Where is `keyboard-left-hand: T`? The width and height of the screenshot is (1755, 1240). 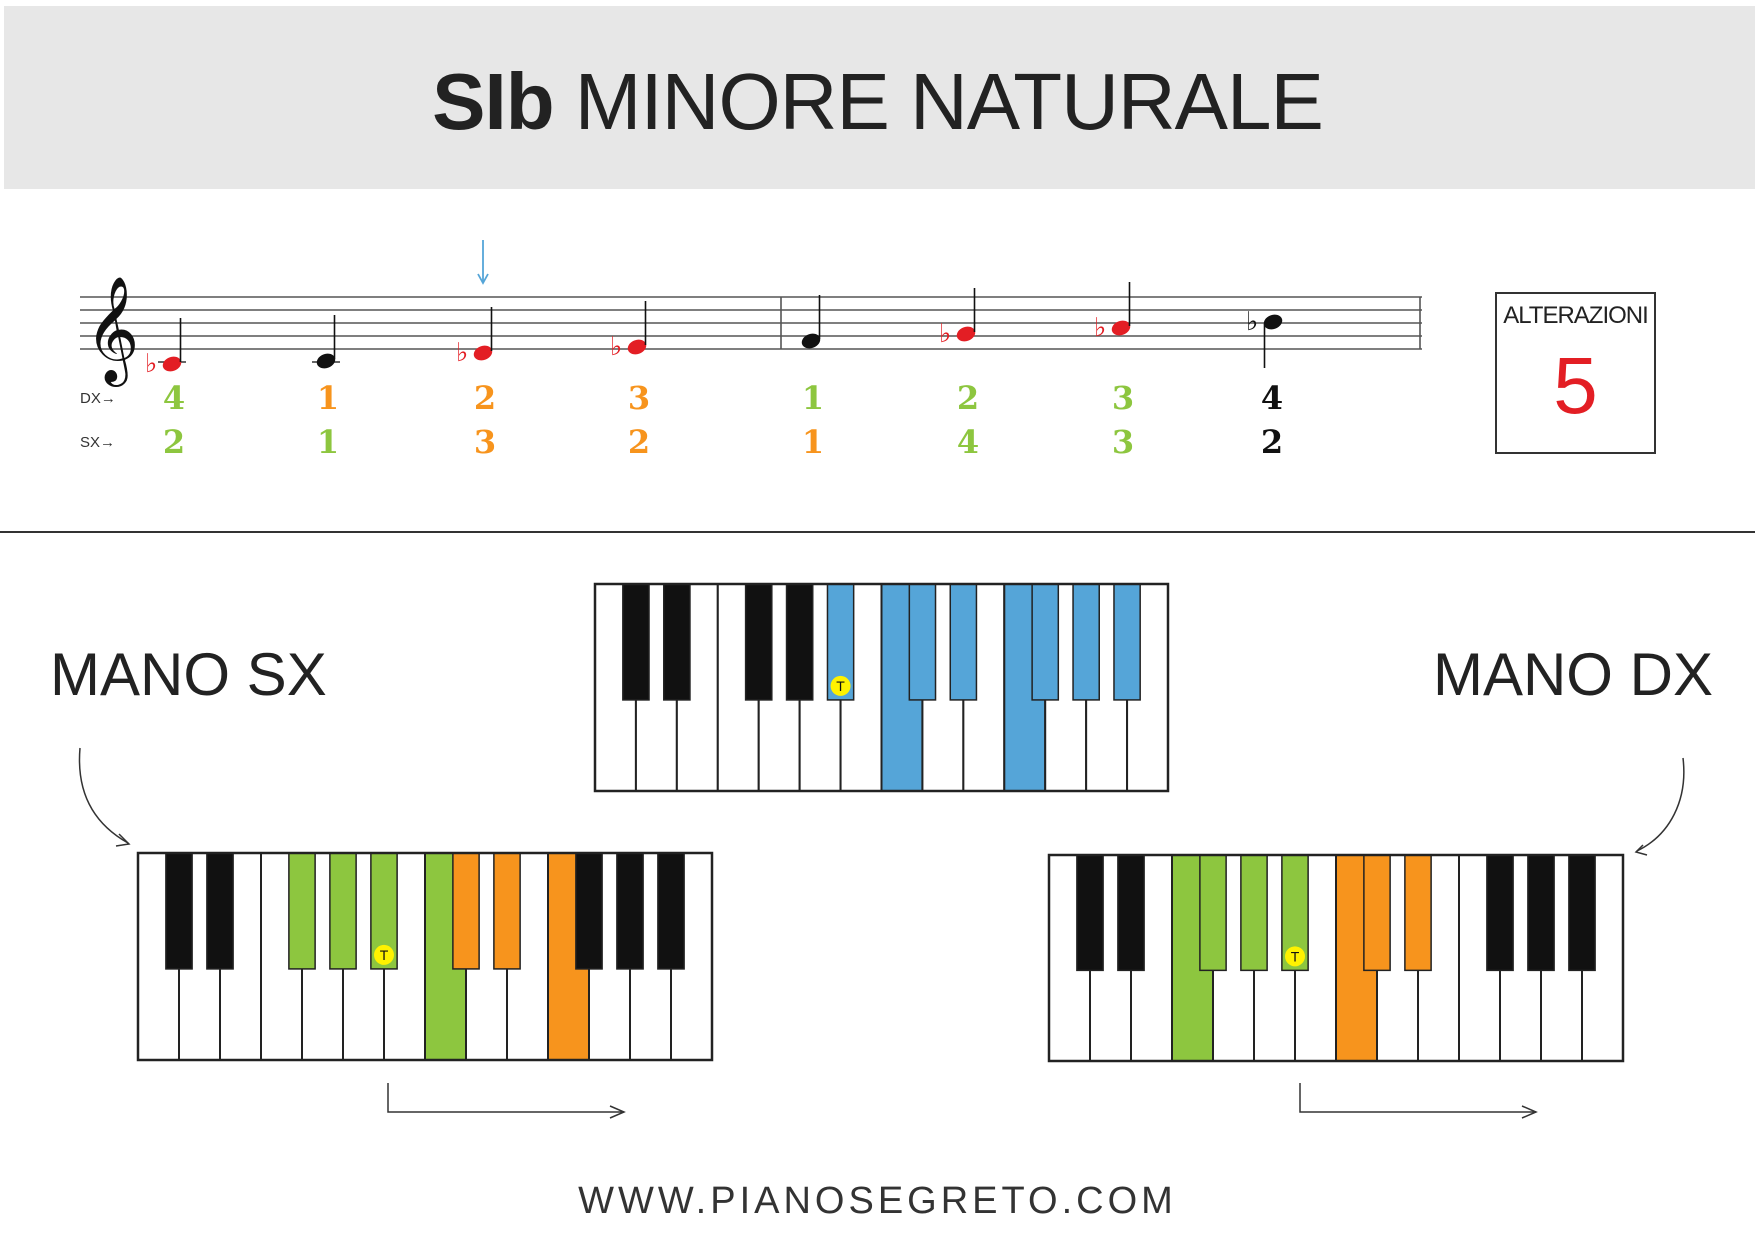 keyboard-left-hand: T is located at coordinates (425, 956).